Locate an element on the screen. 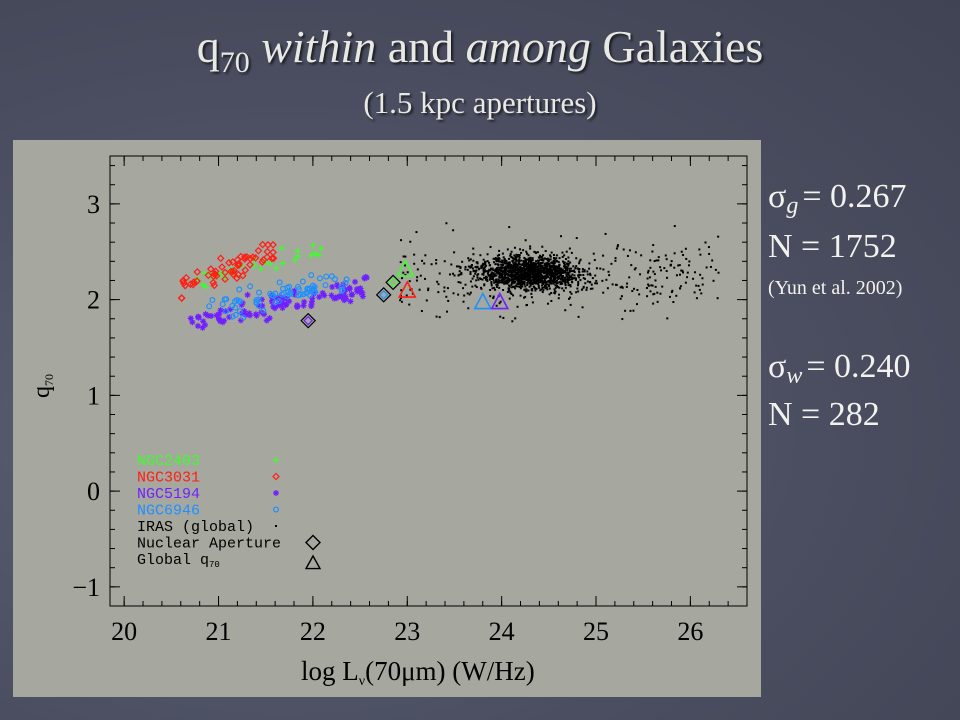 This screenshot has width=960, height=720. legend-label: Nuclear Aperture is located at coordinates (209, 544).